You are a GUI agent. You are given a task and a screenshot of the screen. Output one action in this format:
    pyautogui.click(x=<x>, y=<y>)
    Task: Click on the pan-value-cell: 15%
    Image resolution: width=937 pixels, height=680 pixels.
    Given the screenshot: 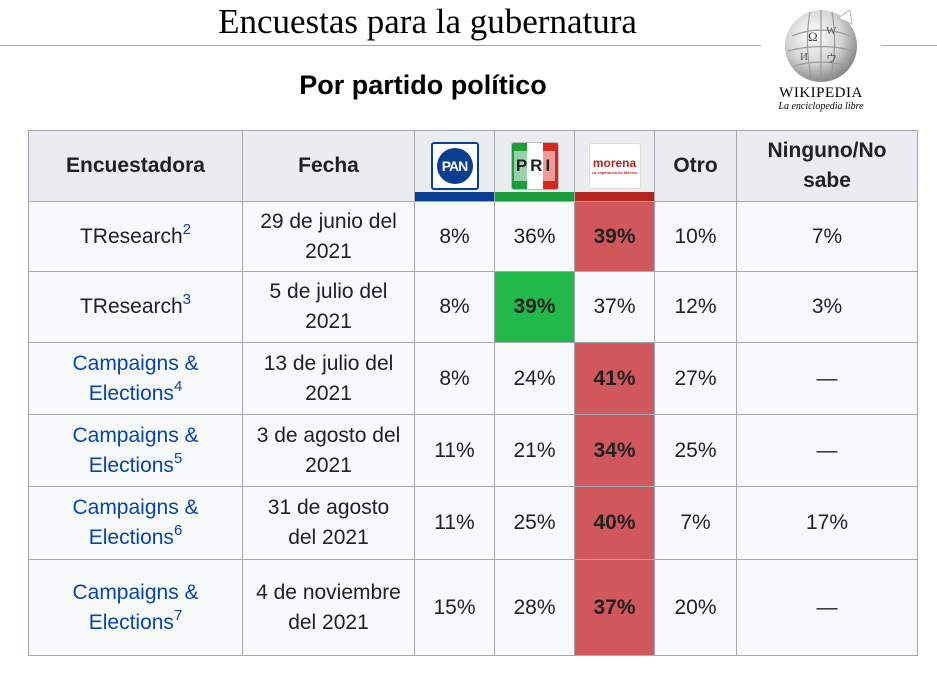 What is the action you would take?
    pyautogui.click(x=454, y=607)
    